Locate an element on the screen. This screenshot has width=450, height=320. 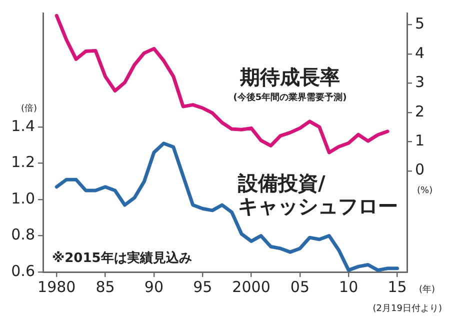
y2-tick-label: 4 is located at coordinates (420, 53).